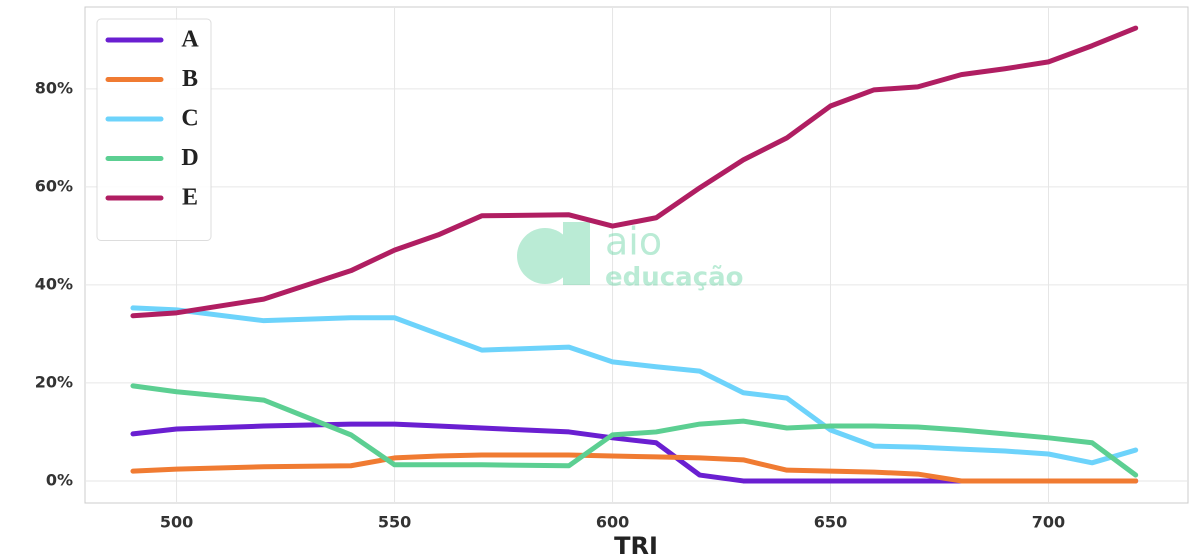 Image resolution: width=1200 pixels, height=560 pixels. I want to click on x-tick-label: 550, so click(394, 522).